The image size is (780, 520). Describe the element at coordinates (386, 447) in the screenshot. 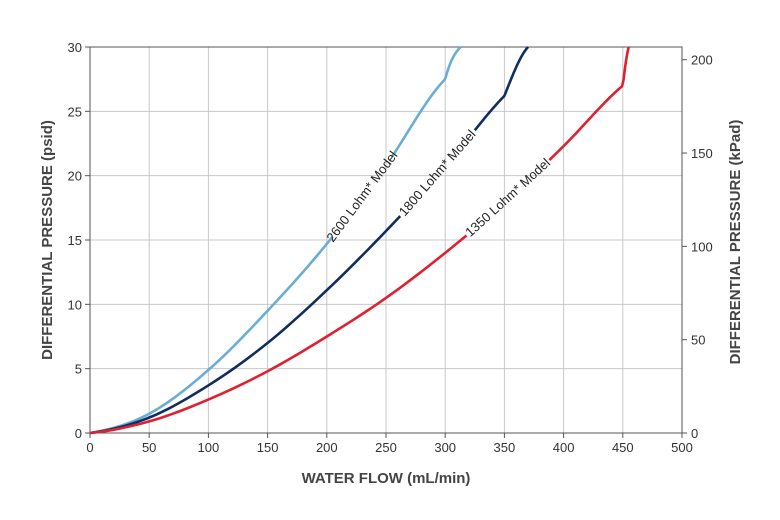

I see `x-tick-label: 250` at that location.